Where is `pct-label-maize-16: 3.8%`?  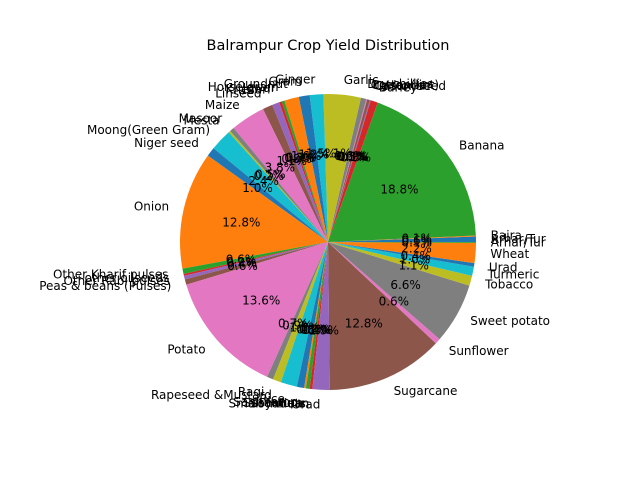 pct-label-maize-16: 3.8% is located at coordinates (280, 167).